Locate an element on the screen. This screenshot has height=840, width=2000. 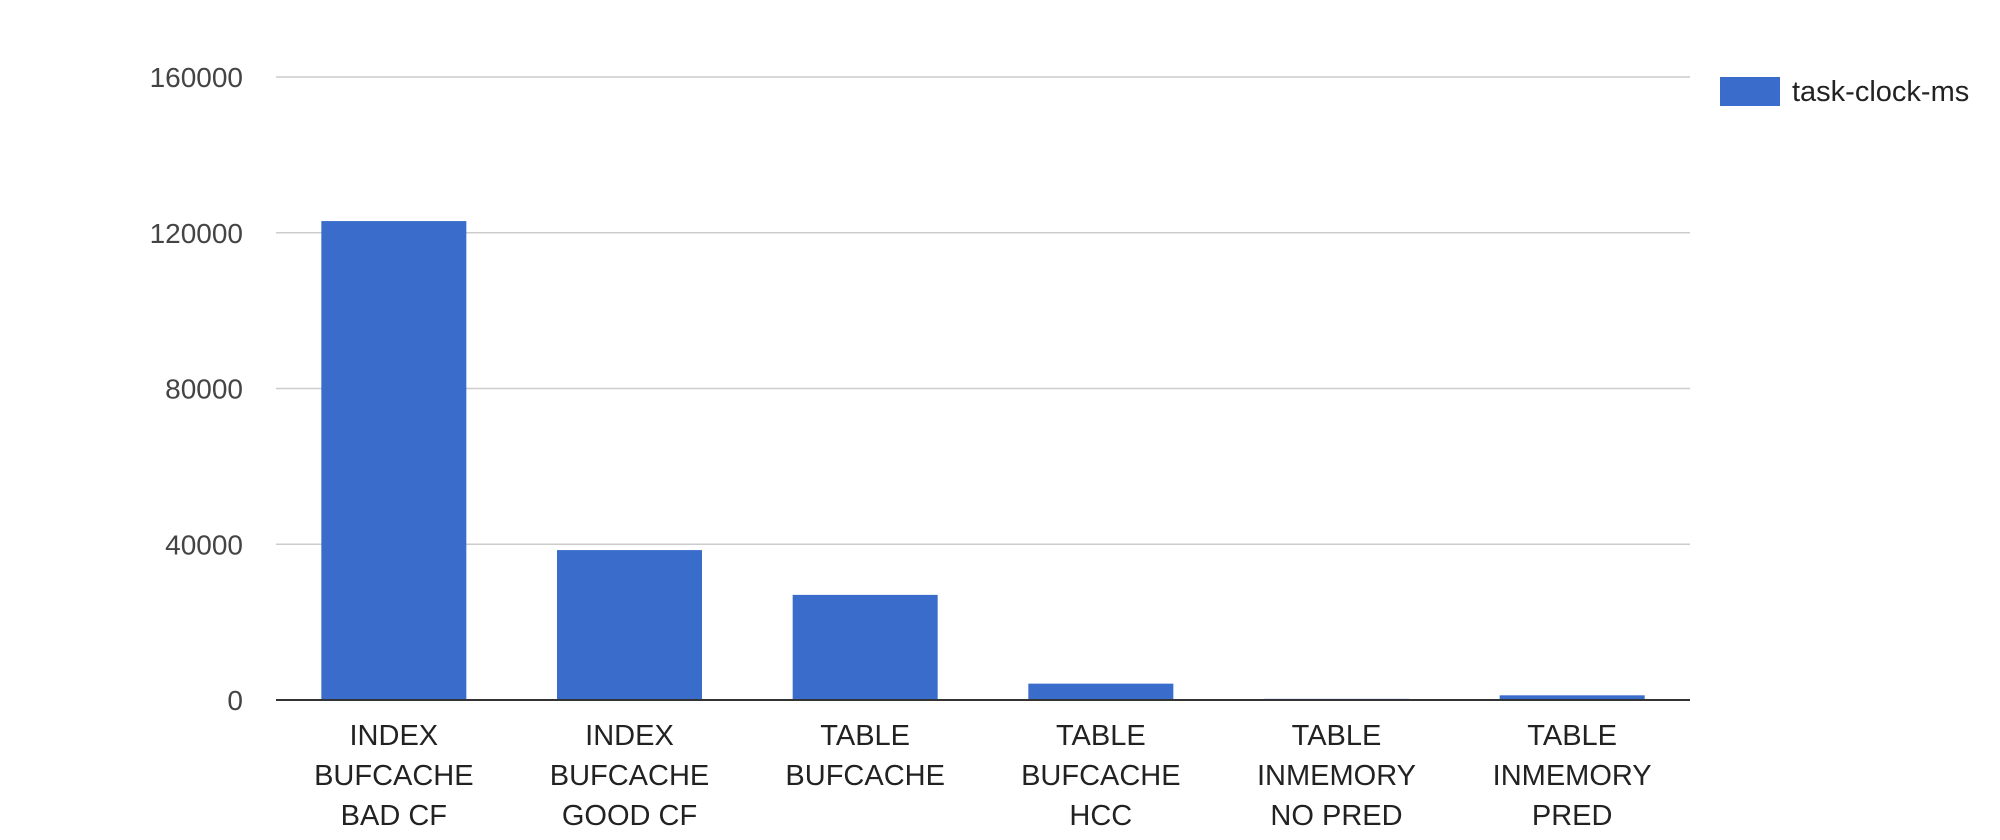
y-axis-tick-labels: 0 40000 80000 120000 160000 is located at coordinates (196, 389).